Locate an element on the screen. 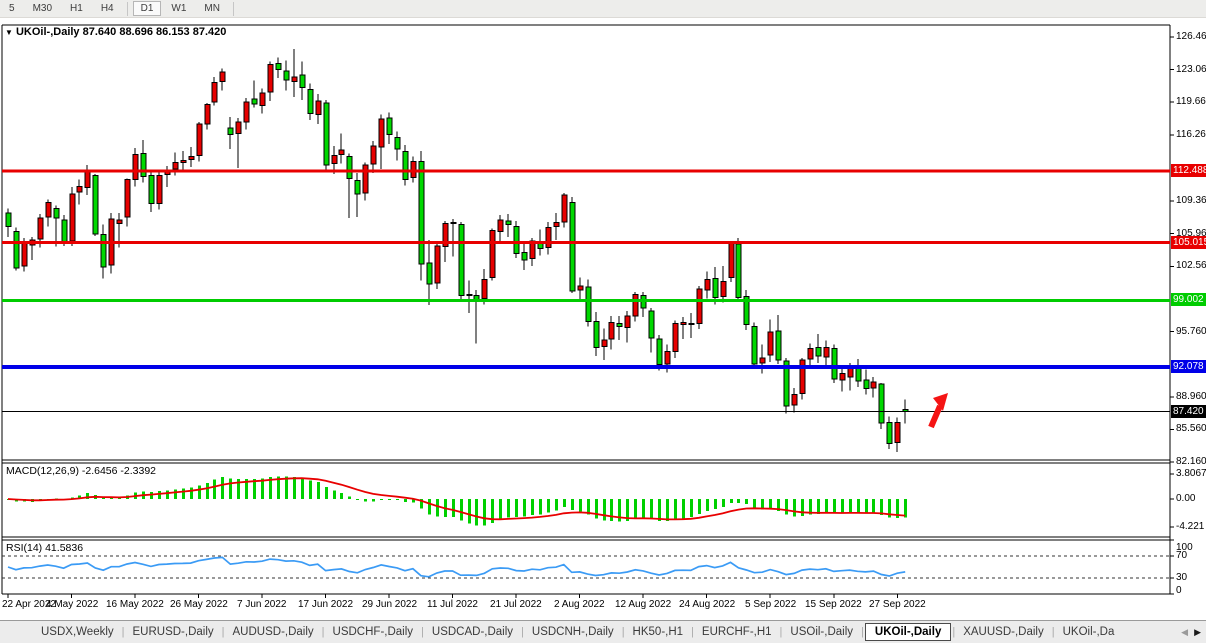 The height and width of the screenshot is (643, 1206). rsi-indicator-label: RSI(14) 41.5836 is located at coordinates (45, 548).